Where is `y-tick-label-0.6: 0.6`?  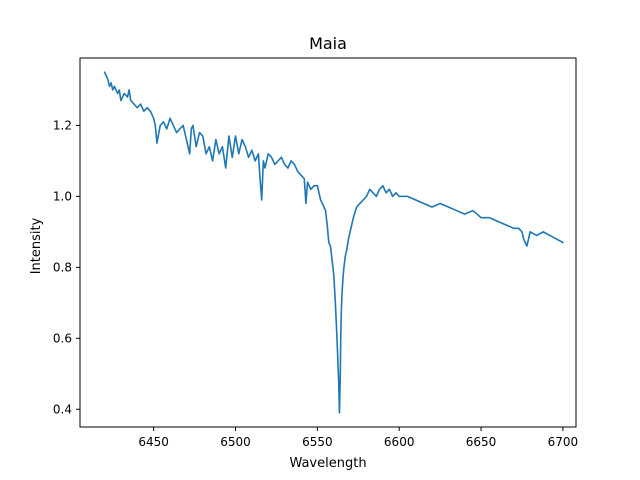
y-tick-label-0.6: 0.6 is located at coordinates (62, 338).